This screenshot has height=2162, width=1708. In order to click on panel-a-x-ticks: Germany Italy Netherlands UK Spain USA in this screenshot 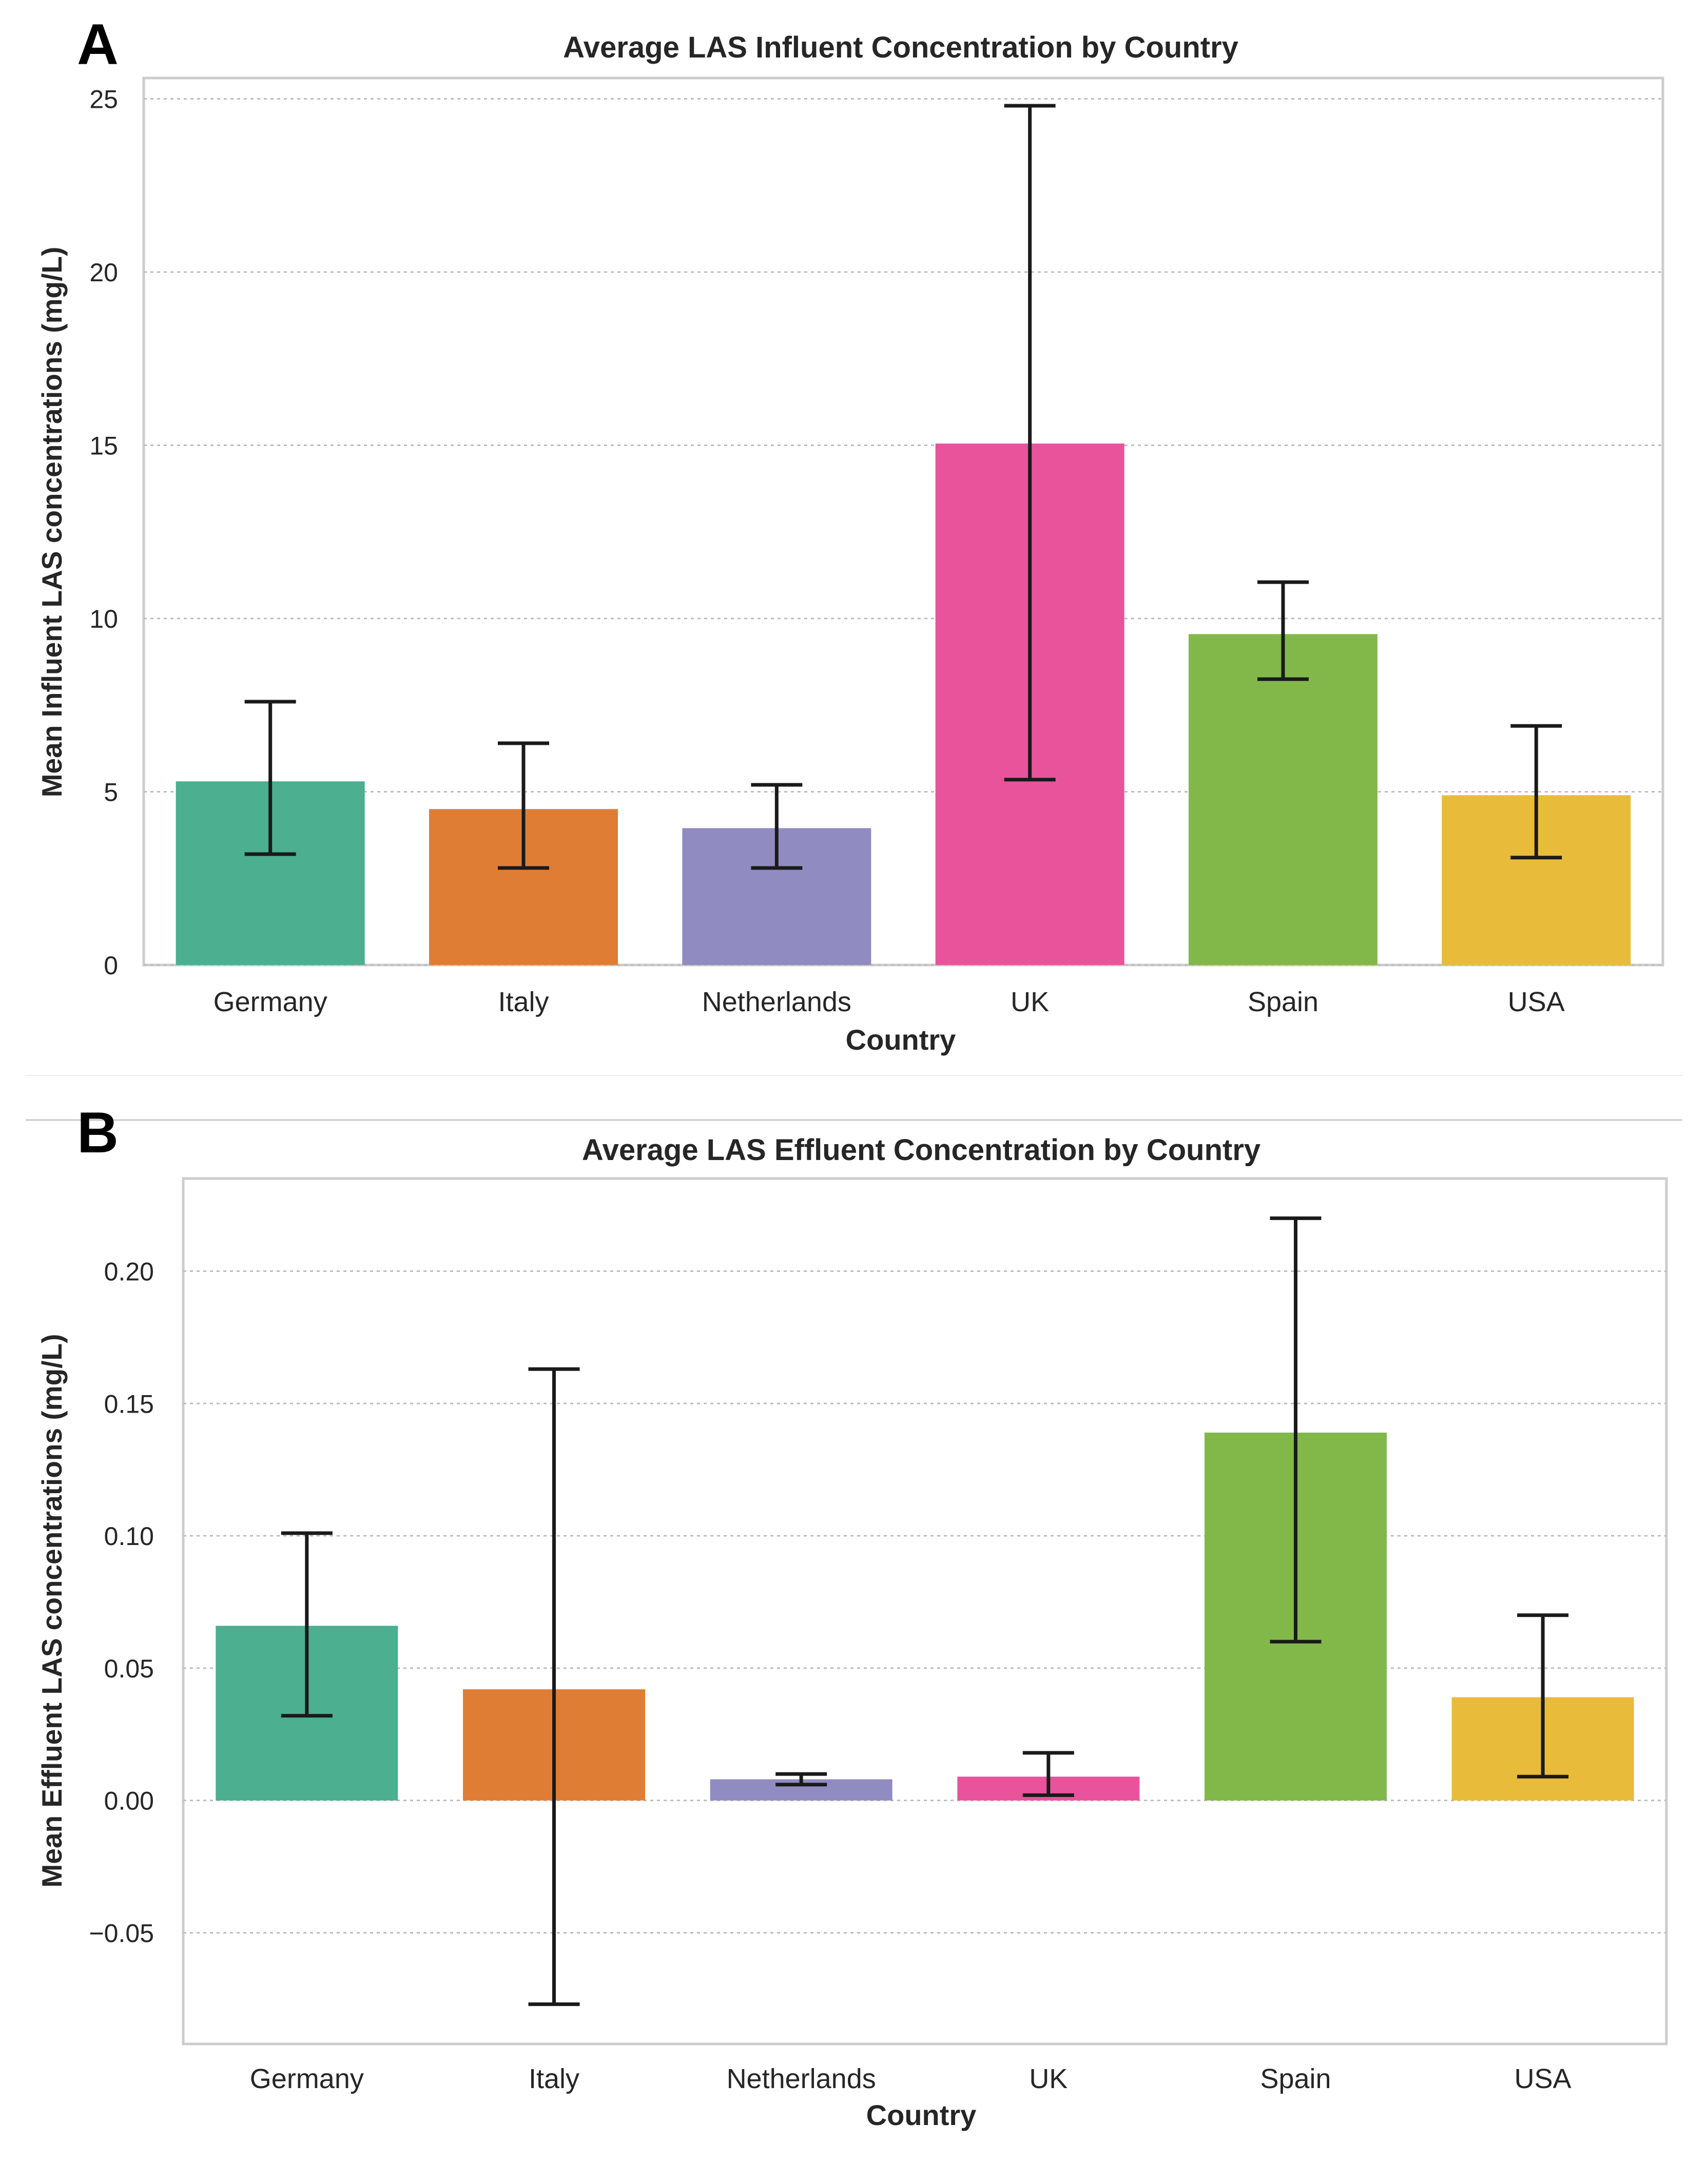, I will do `click(889, 1002)`.